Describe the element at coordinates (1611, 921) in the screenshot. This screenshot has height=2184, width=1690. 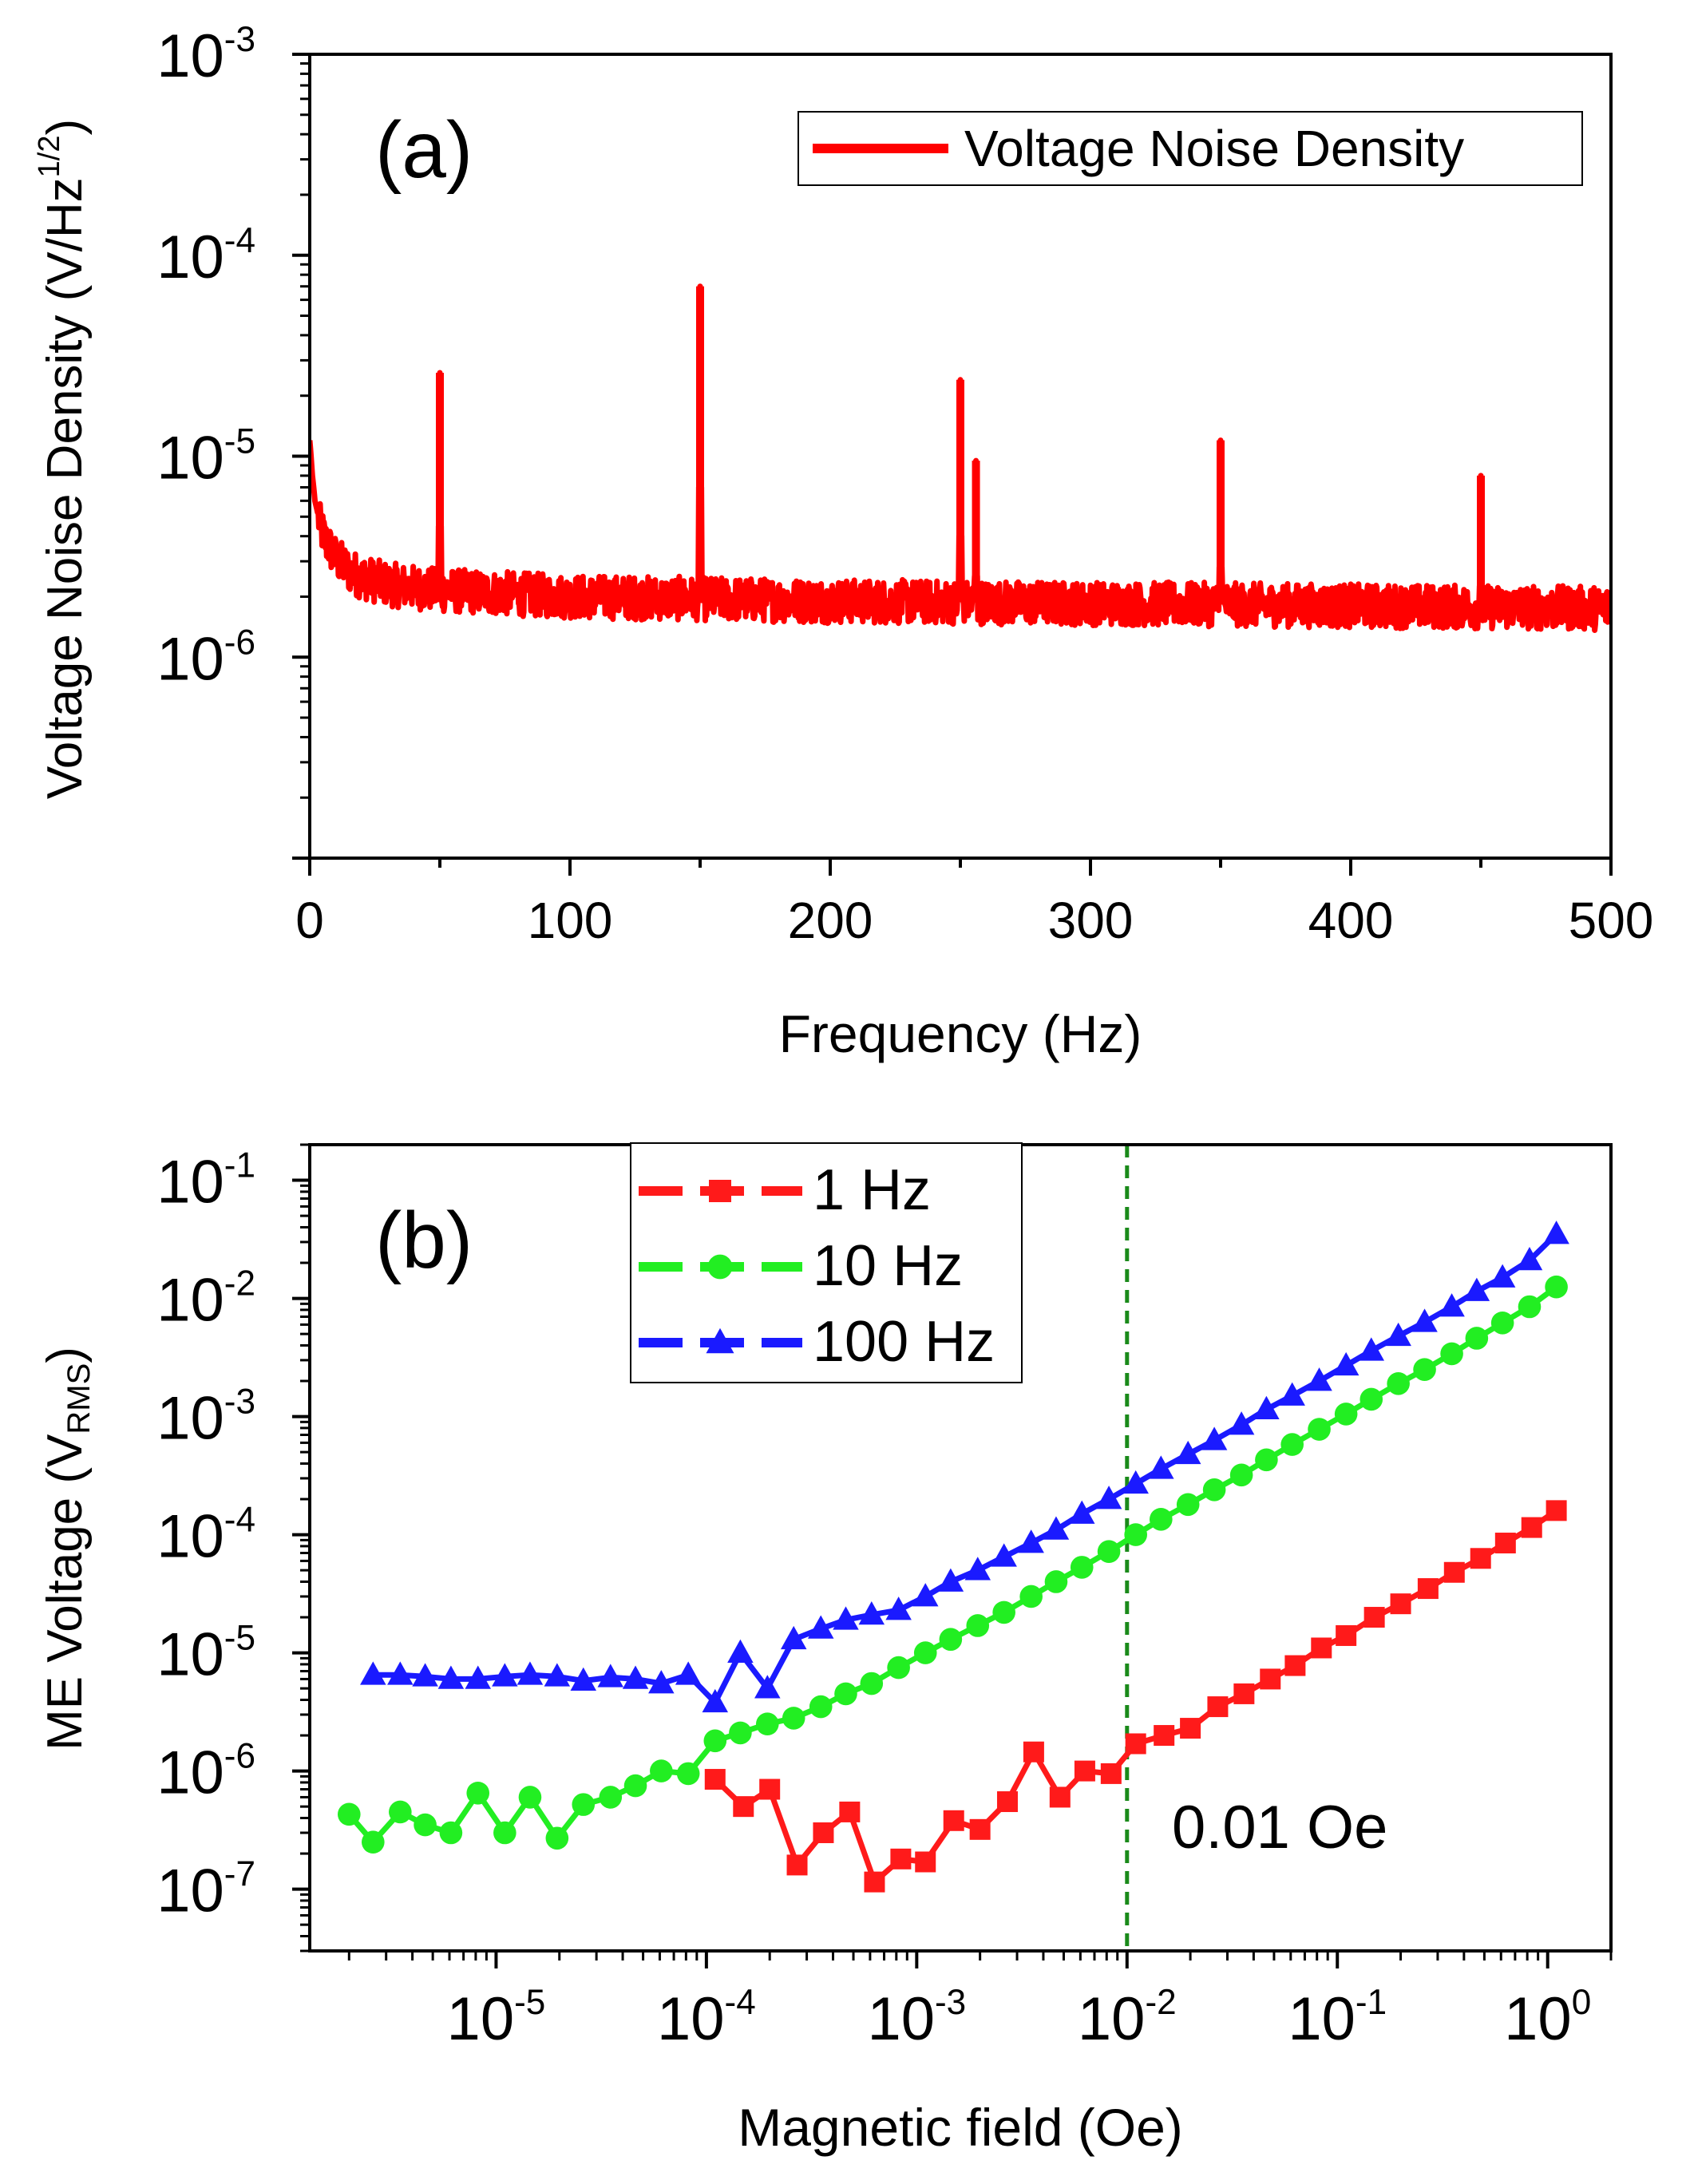
I see `x-tick-label: 500` at that location.